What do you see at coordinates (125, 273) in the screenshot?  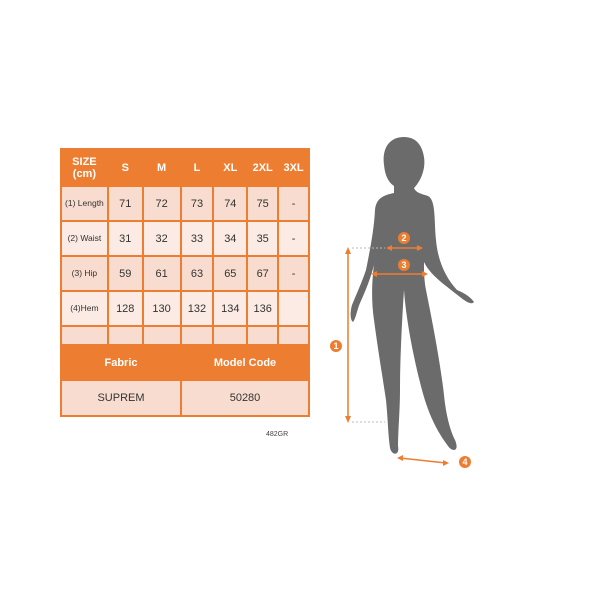 I see `size-value-cell: 59` at bounding box center [125, 273].